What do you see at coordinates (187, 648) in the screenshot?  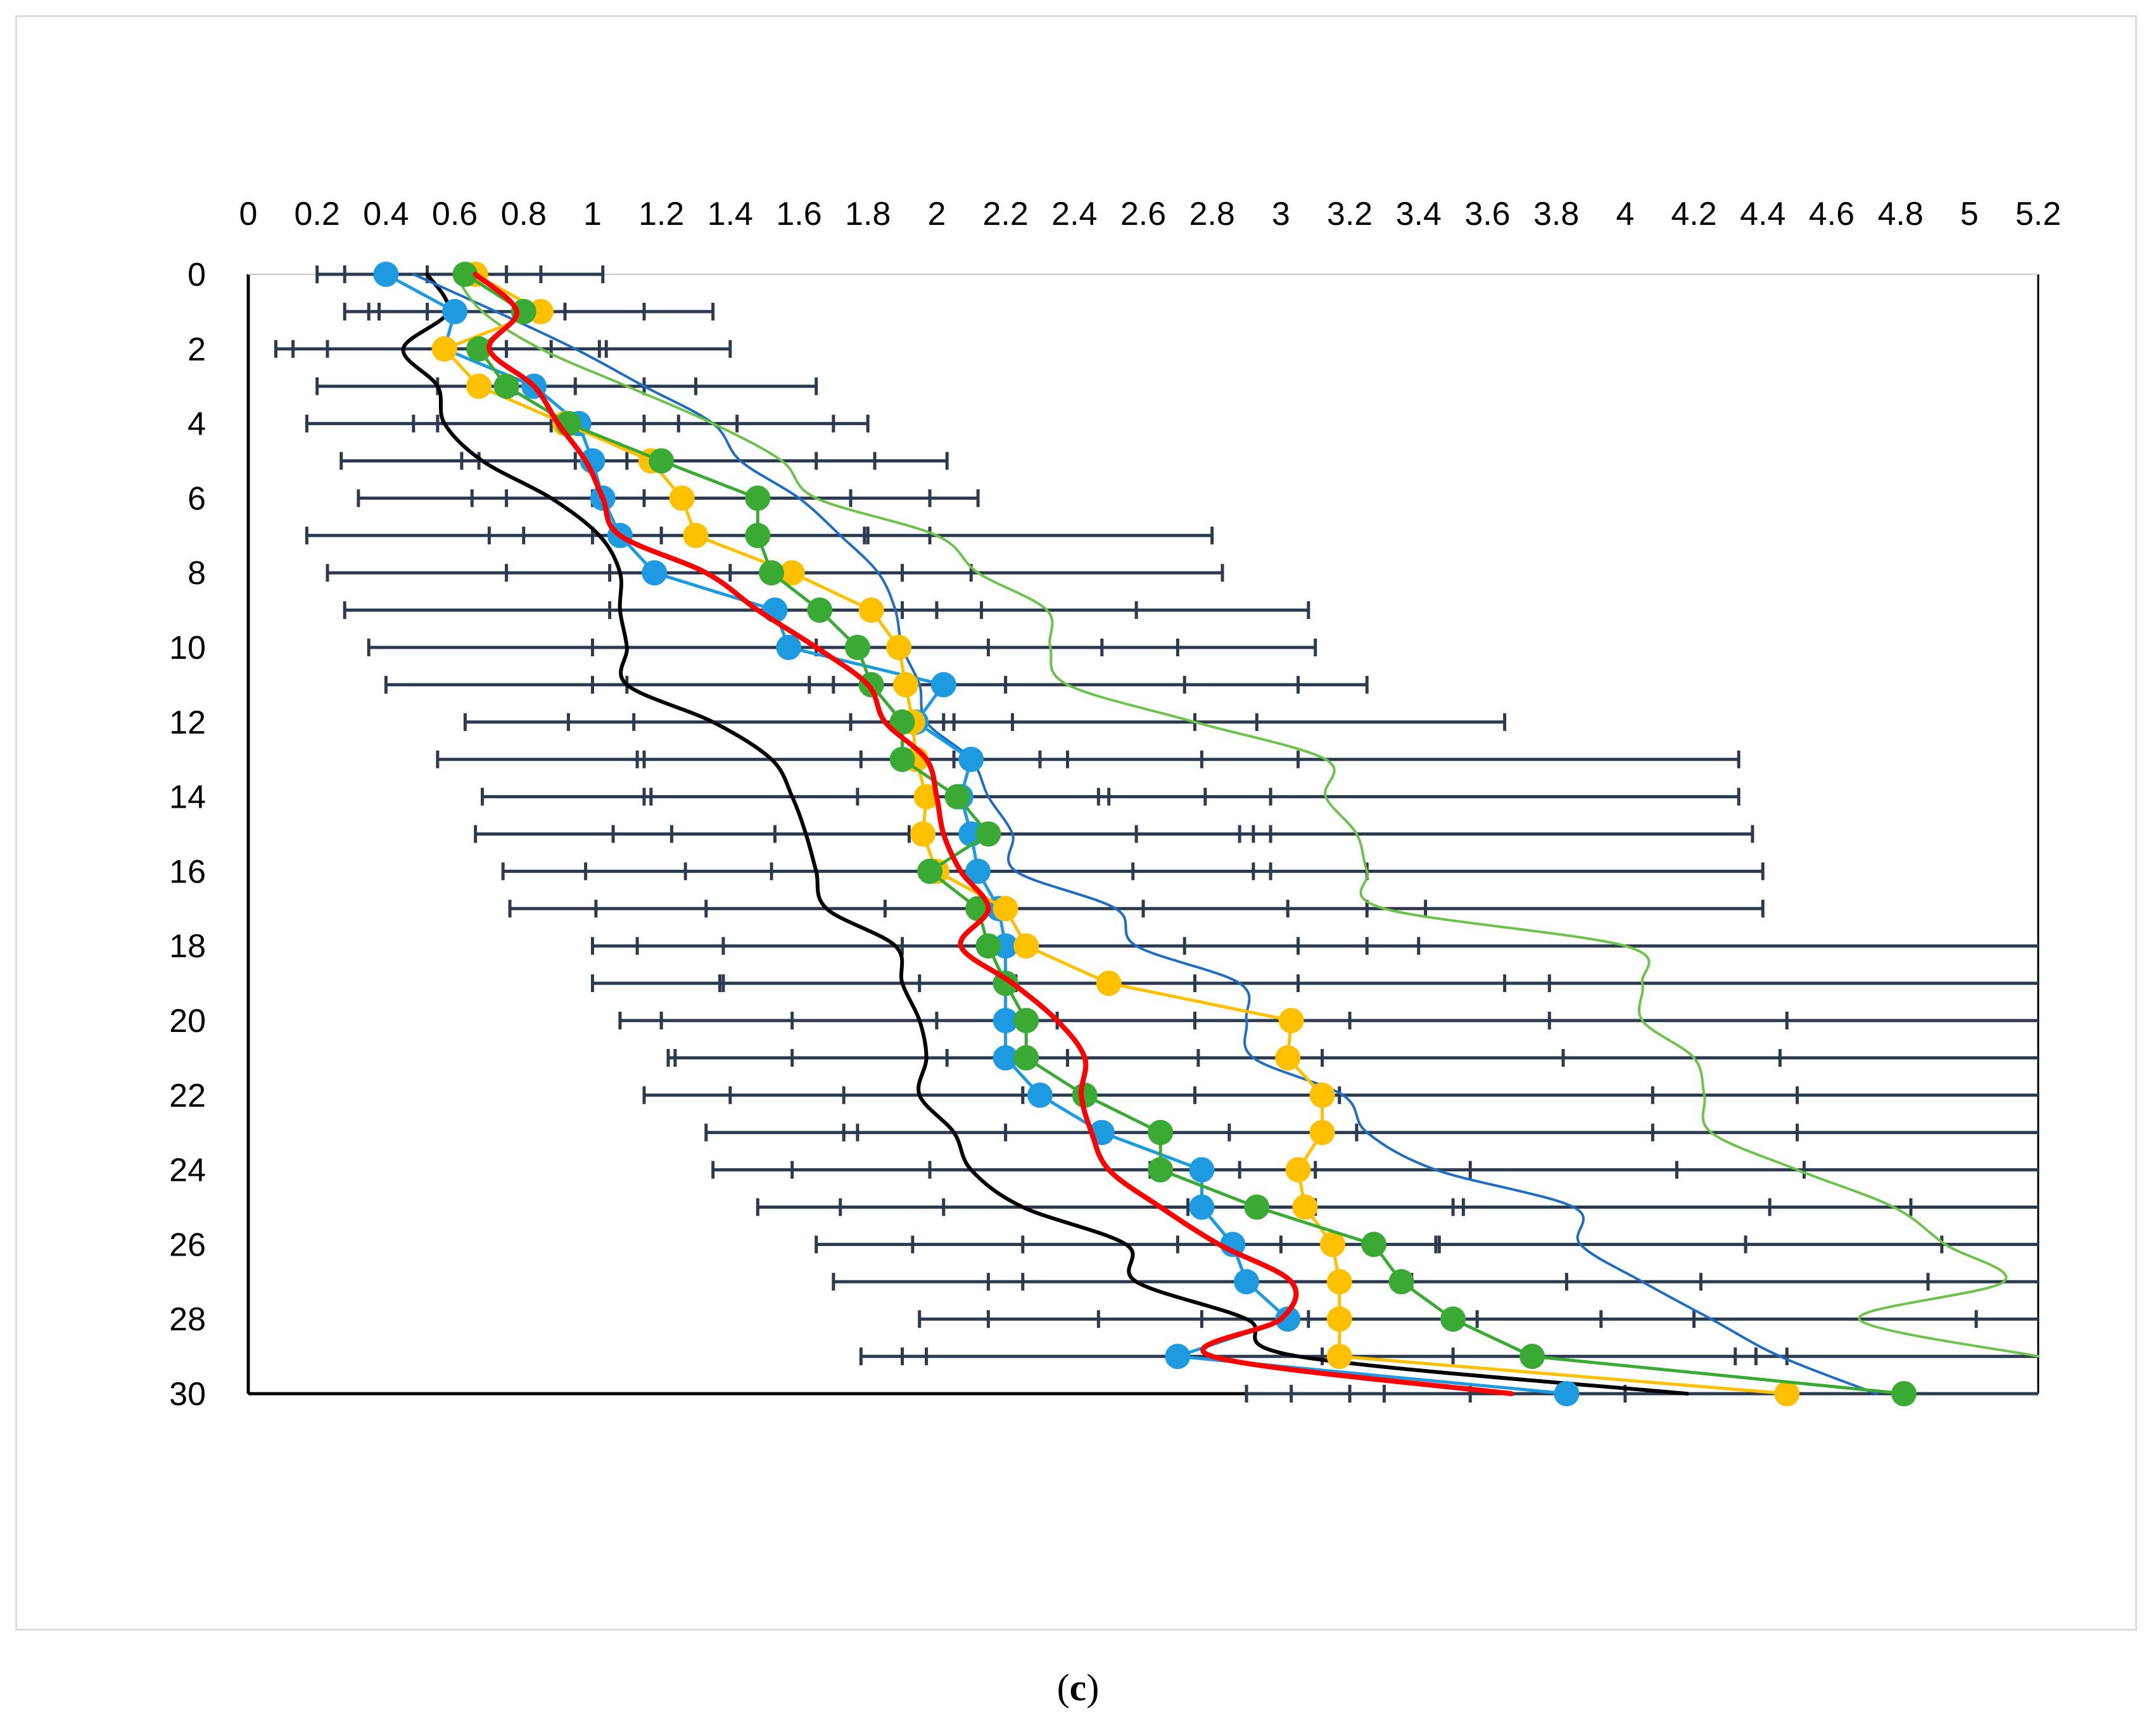 I see `y-tick-label: 10` at bounding box center [187, 648].